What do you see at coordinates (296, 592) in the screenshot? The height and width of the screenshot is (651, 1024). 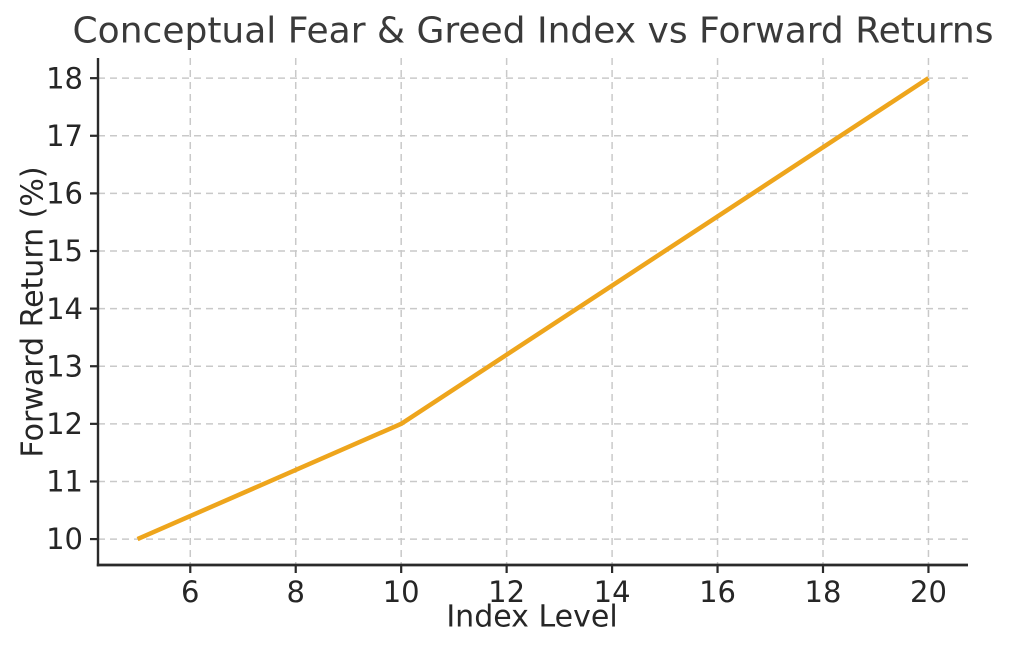 I see `x-tick-label: 8` at bounding box center [296, 592].